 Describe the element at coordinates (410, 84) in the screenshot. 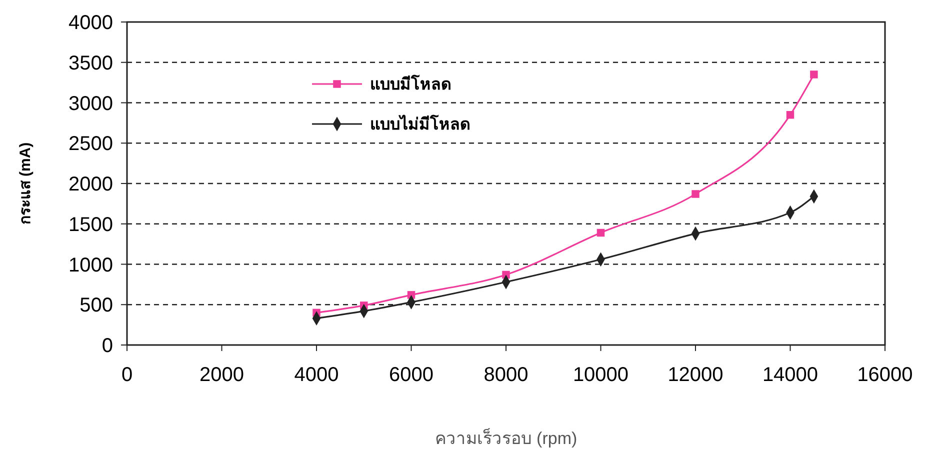

I see `legend-label: แบบมีโหลด` at that location.